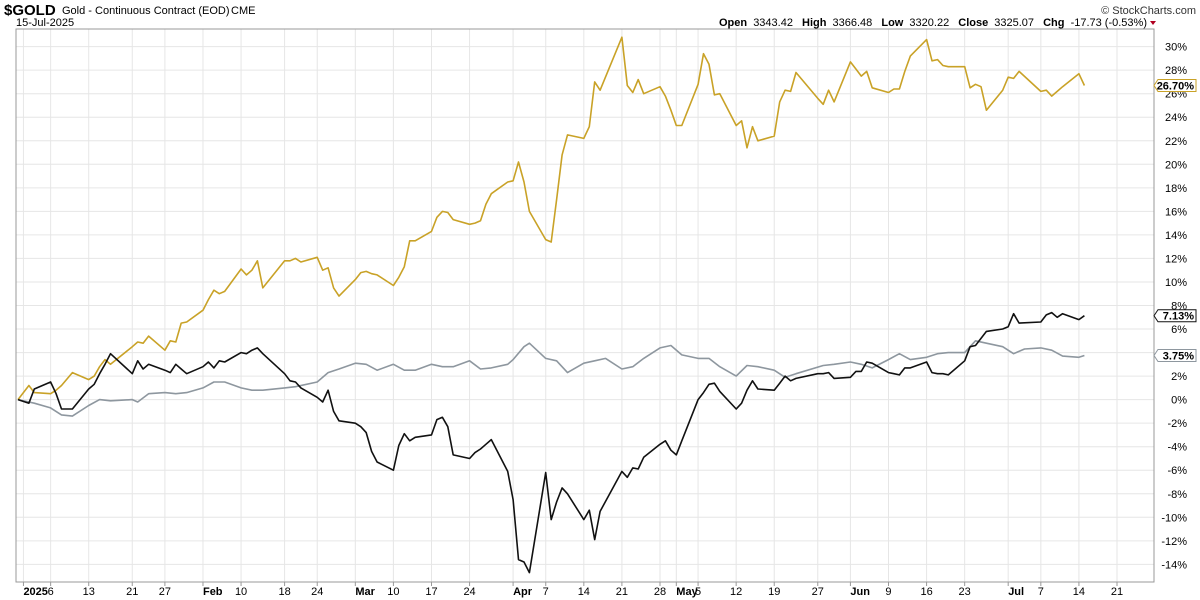 This screenshot has width=1200, height=600. I want to click on x-tick-label: 5, so click(698, 592).